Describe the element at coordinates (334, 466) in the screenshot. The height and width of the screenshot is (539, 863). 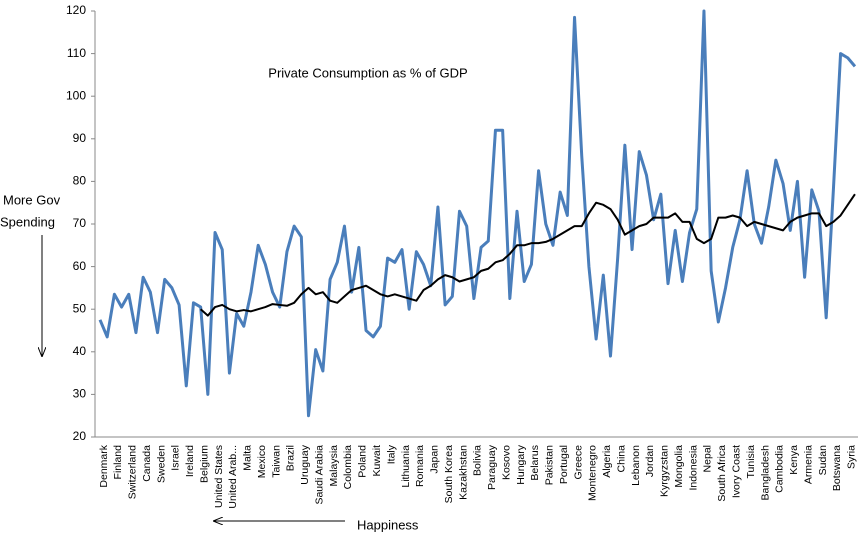
I see `x-tick-label: Malaysia` at that location.